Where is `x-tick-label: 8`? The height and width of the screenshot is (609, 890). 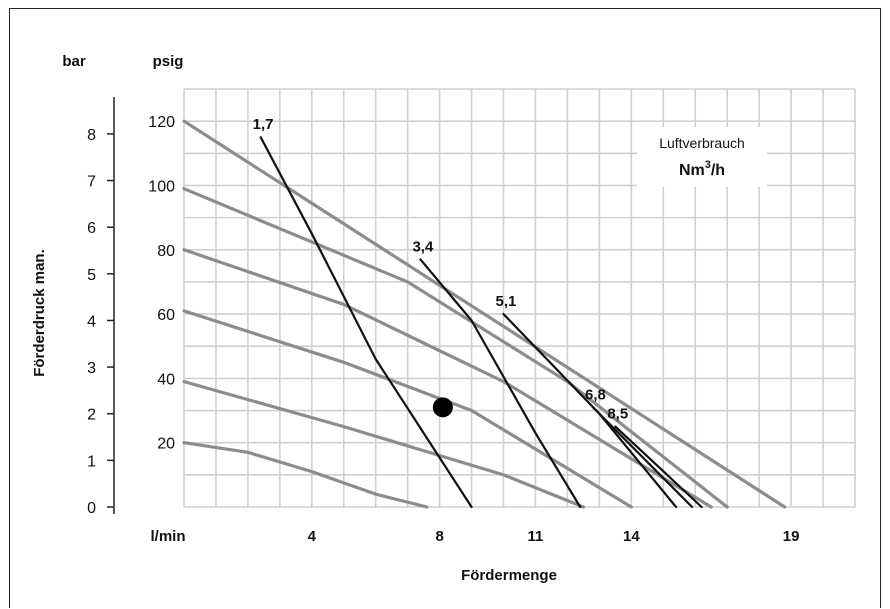
x-tick-label: 8 is located at coordinates (439, 536).